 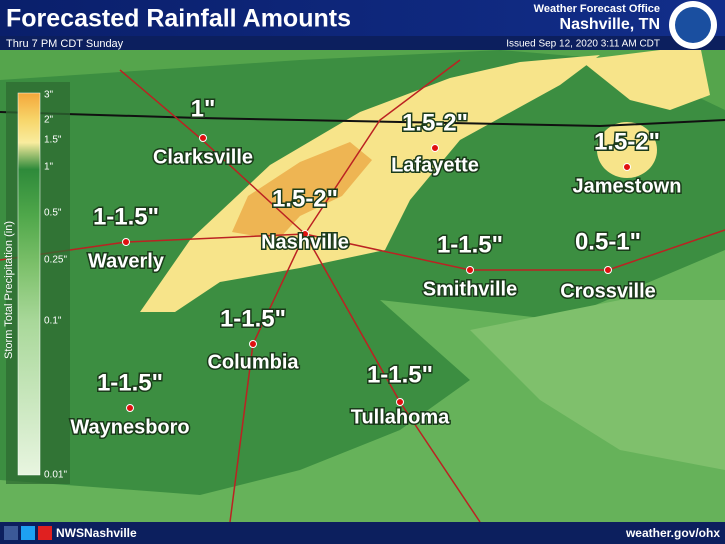 What do you see at coordinates (96, 533) in the screenshot?
I see `social-handle: NWSNashville` at bounding box center [96, 533].